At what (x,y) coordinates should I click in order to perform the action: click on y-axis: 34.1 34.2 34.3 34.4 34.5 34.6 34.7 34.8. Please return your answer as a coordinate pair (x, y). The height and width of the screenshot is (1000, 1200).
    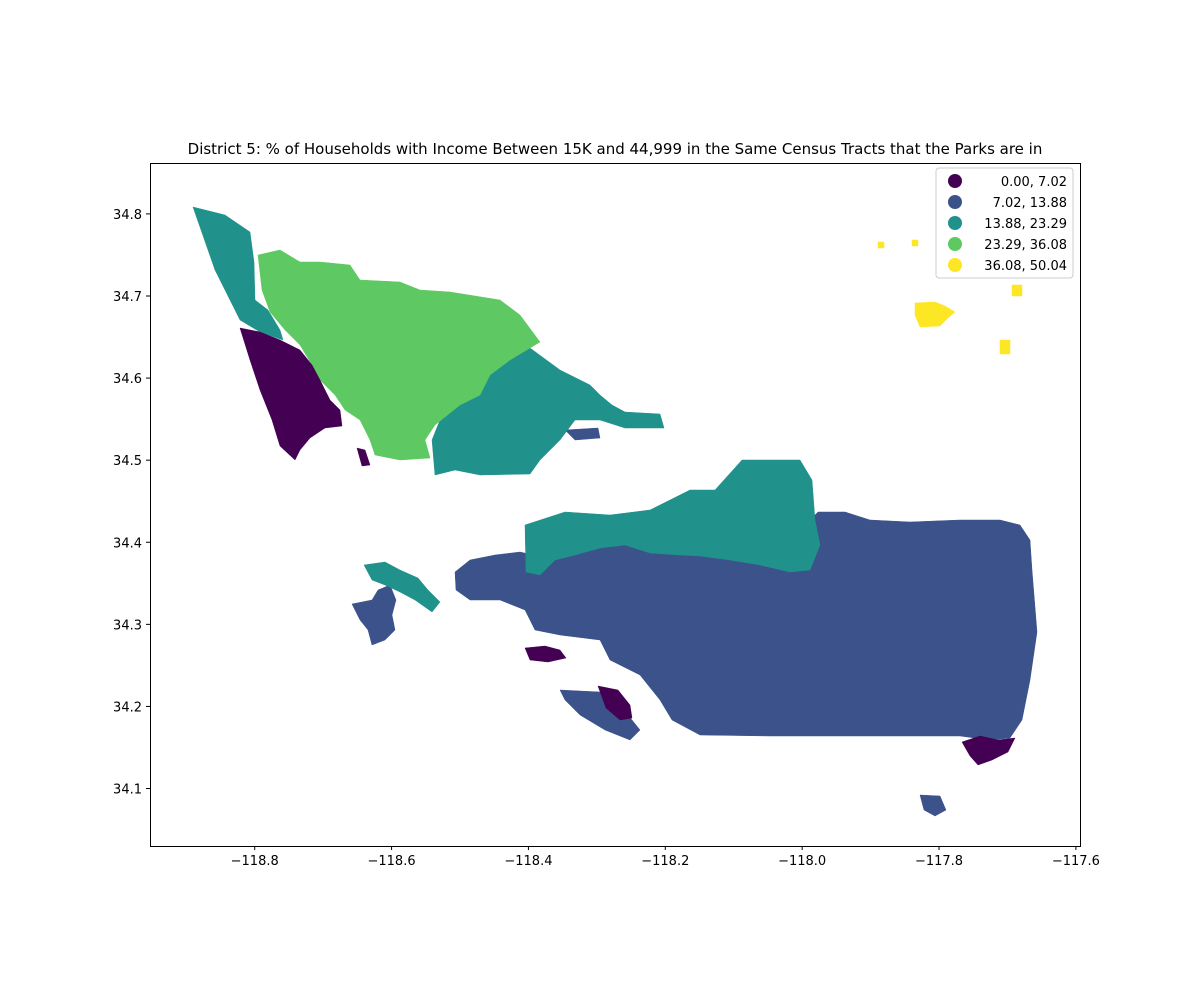
    Looking at the image, I should click on (131, 503).